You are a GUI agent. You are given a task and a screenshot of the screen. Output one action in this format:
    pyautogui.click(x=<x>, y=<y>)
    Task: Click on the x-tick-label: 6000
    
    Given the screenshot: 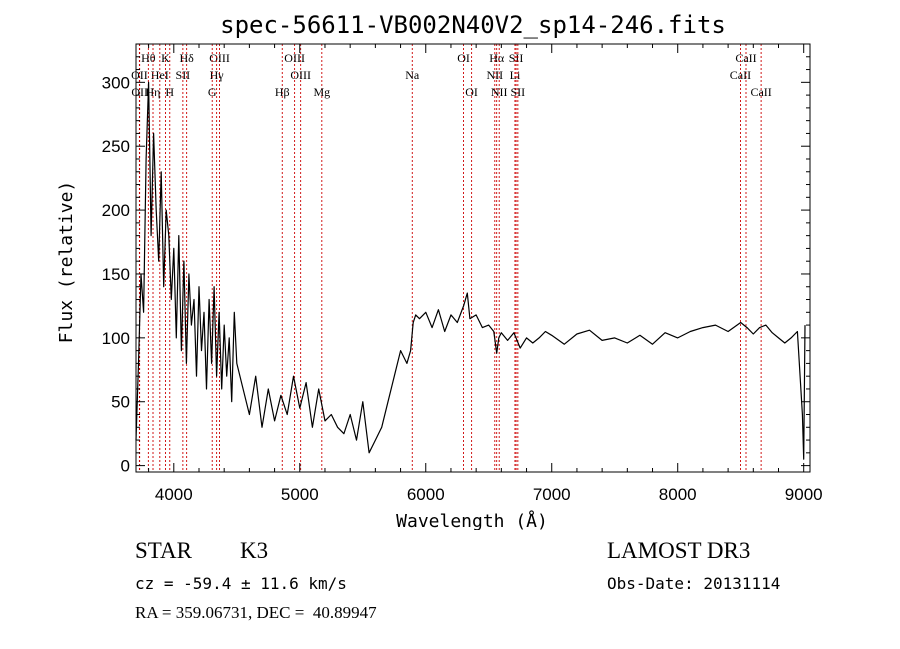 What is the action you would take?
    pyautogui.click(x=426, y=494)
    